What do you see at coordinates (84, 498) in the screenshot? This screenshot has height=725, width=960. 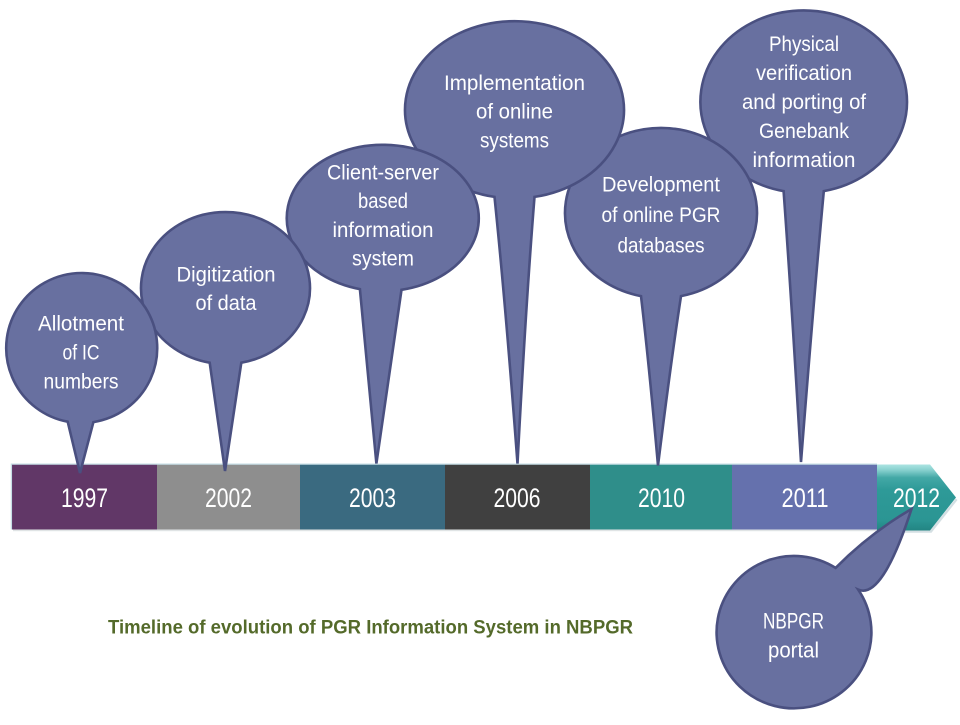 I see `svg-text: 1997` at bounding box center [84, 498].